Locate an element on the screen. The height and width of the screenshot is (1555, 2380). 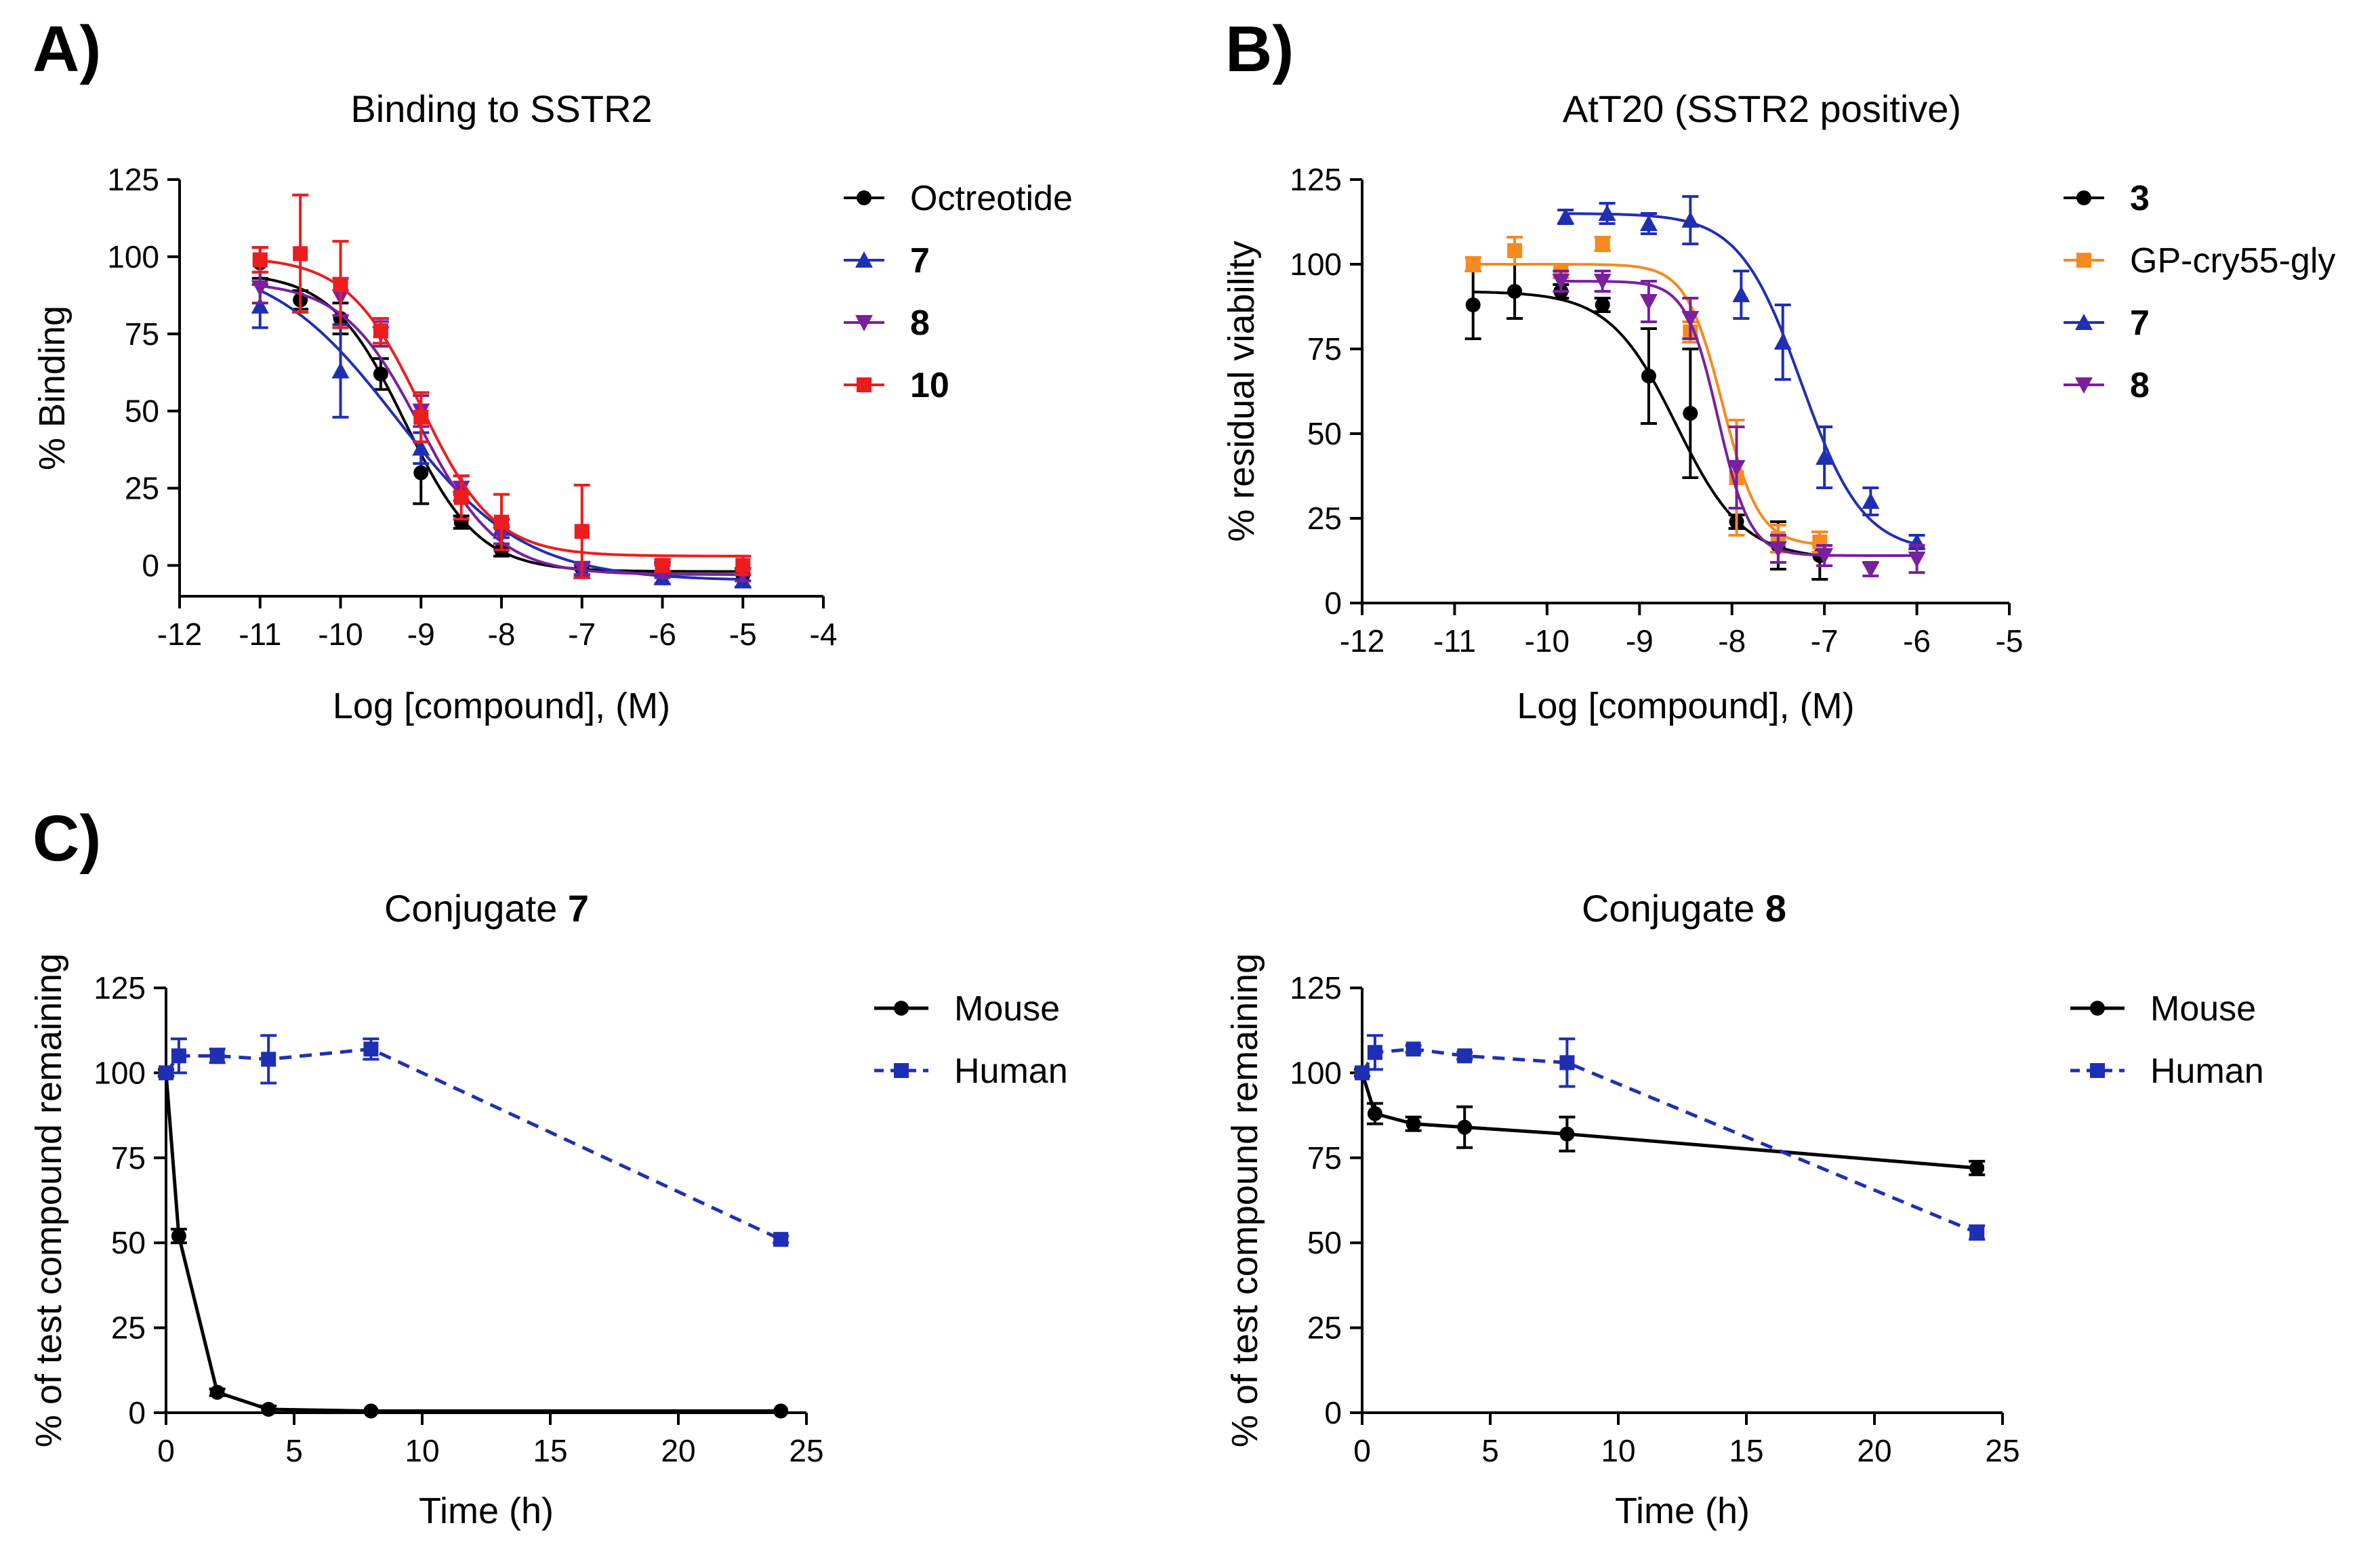
panel-letter-c: C) is located at coordinates (67, 838).